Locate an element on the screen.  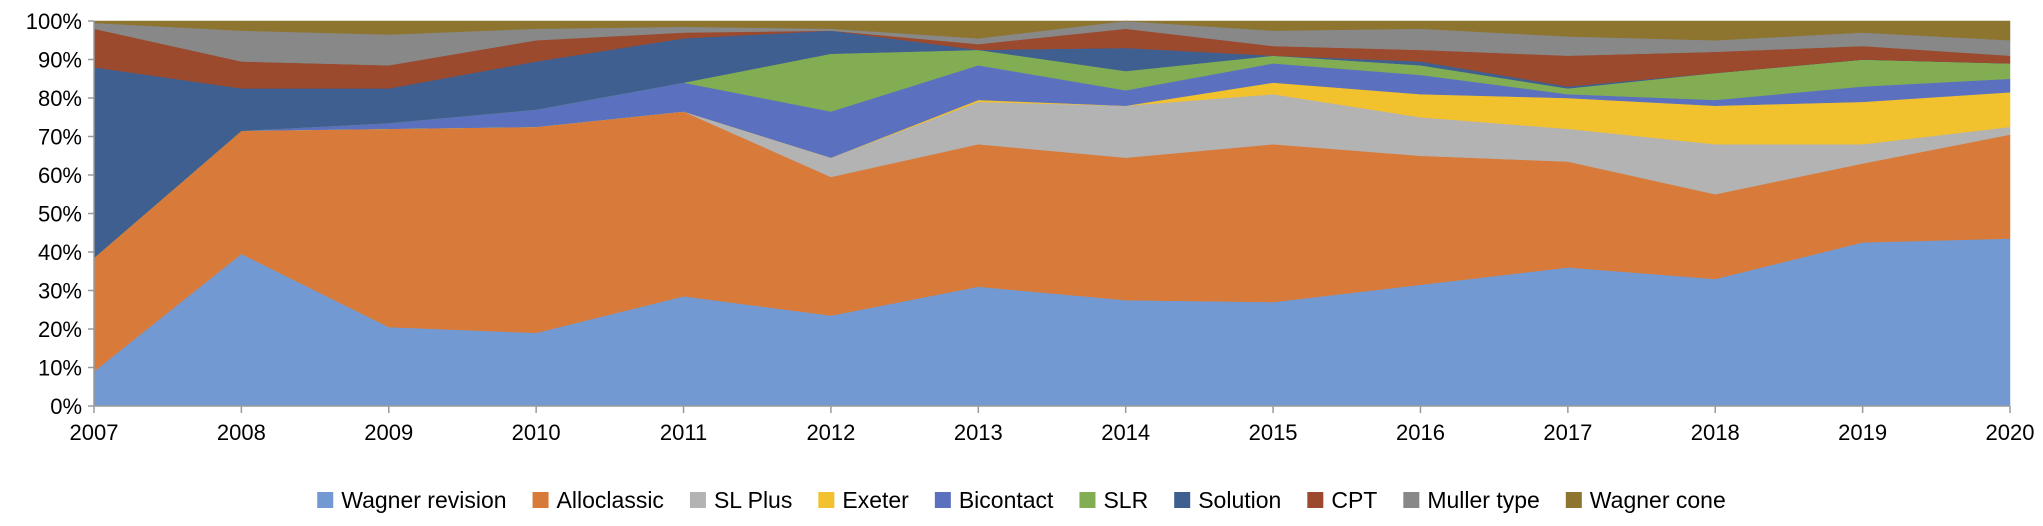
y-tick-label: 20% is located at coordinates (60, 329).